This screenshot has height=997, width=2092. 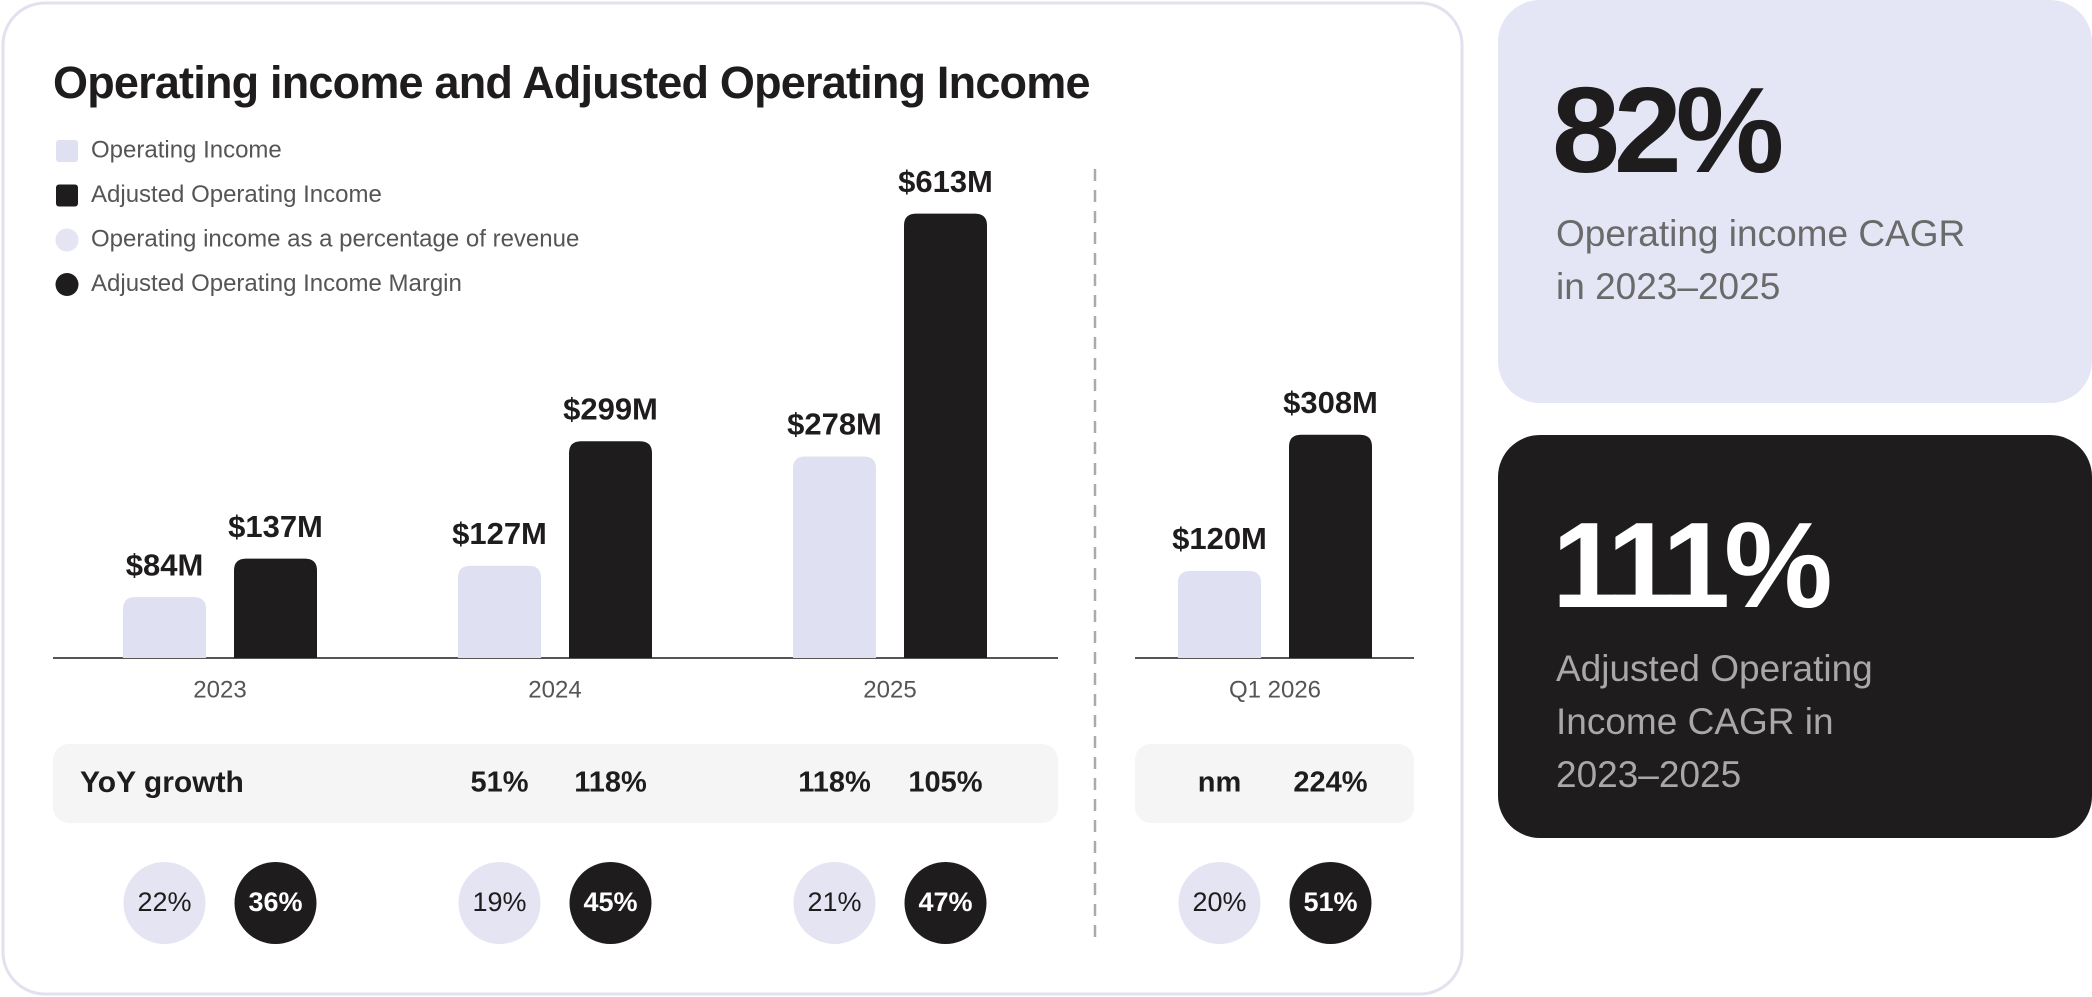 What do you see at coordinates (1219, 538) in the screenshot?
I see `value-label: $120M` at bounding box center [1219, 538].